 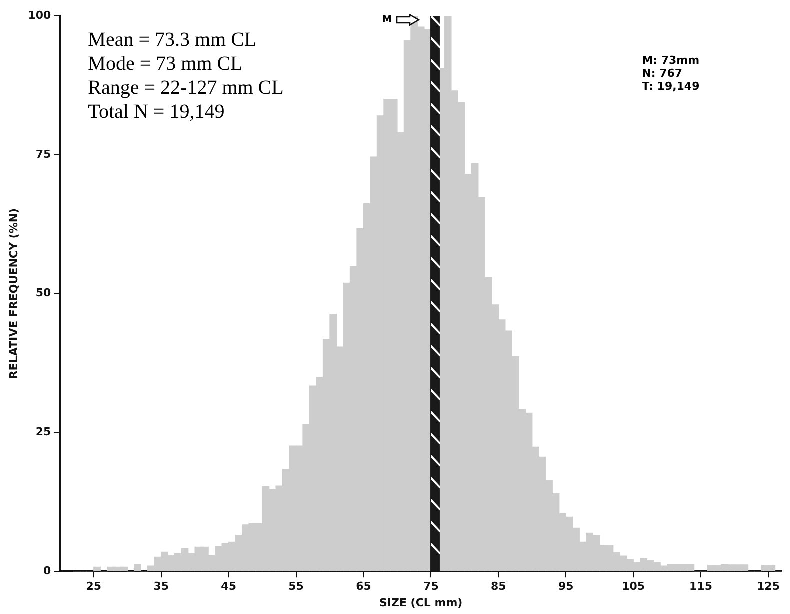 I want to click on annotation: Total N = 19,149, so click(x=156, y=112).